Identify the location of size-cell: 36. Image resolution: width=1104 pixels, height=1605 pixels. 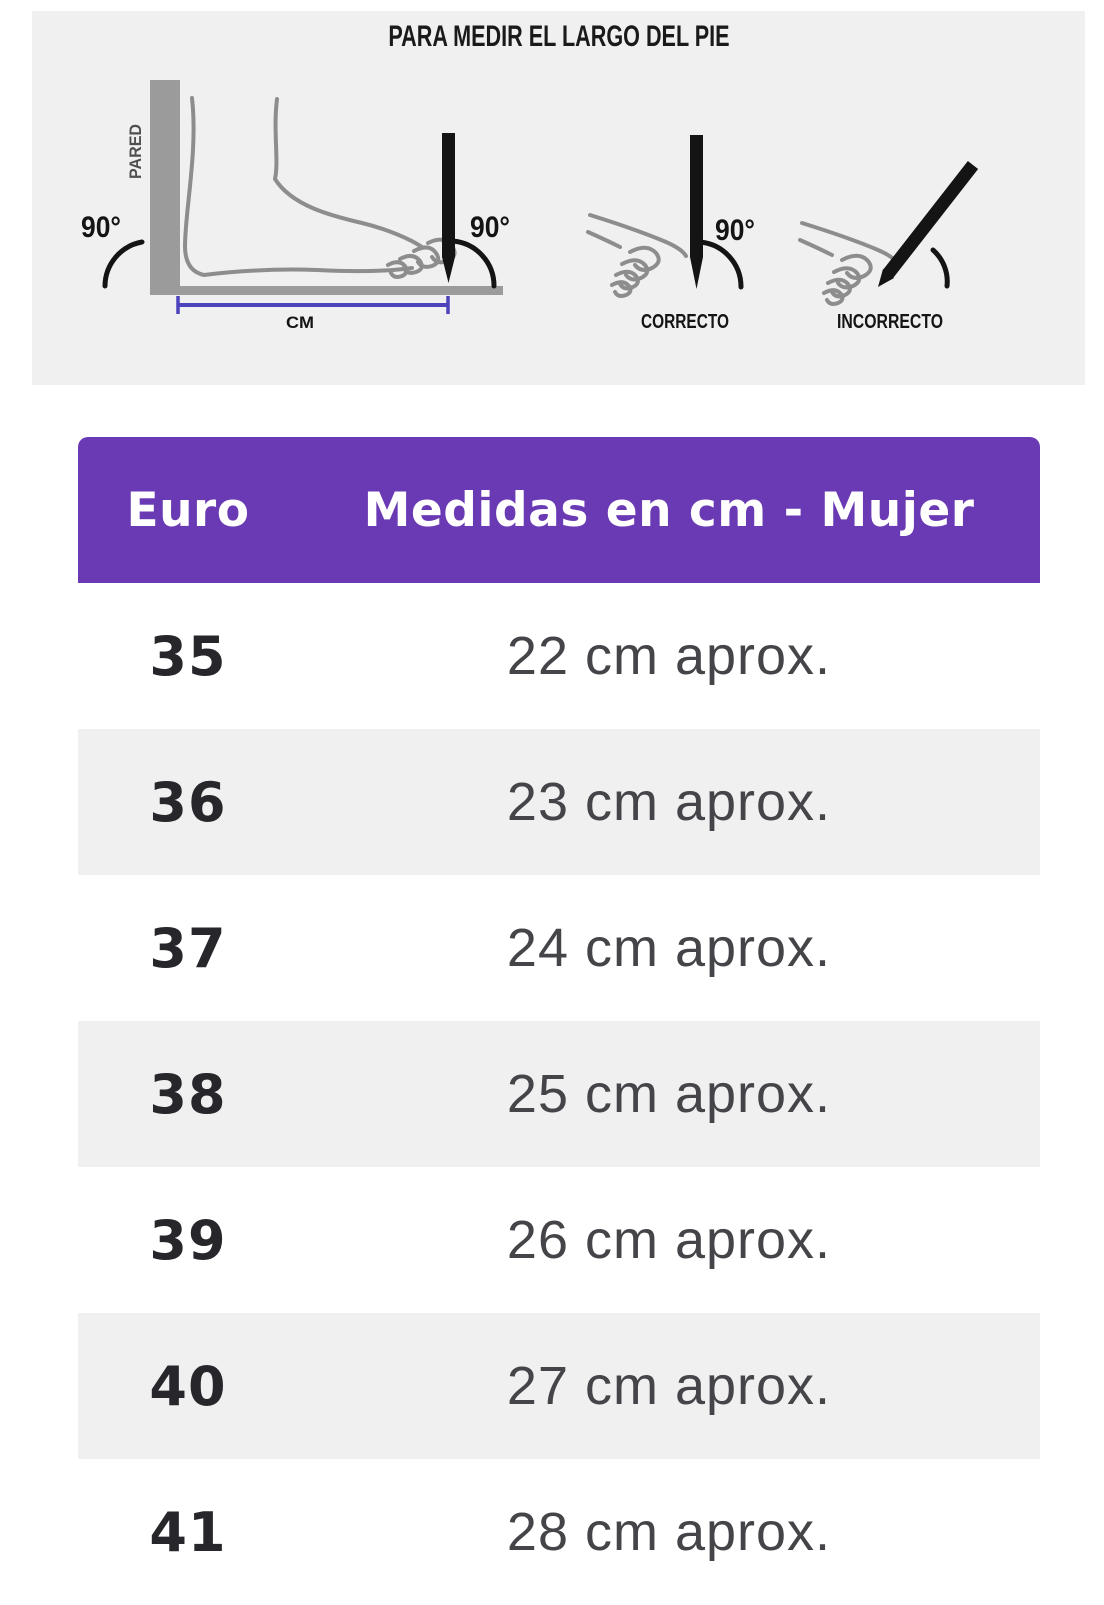
(188, 802).